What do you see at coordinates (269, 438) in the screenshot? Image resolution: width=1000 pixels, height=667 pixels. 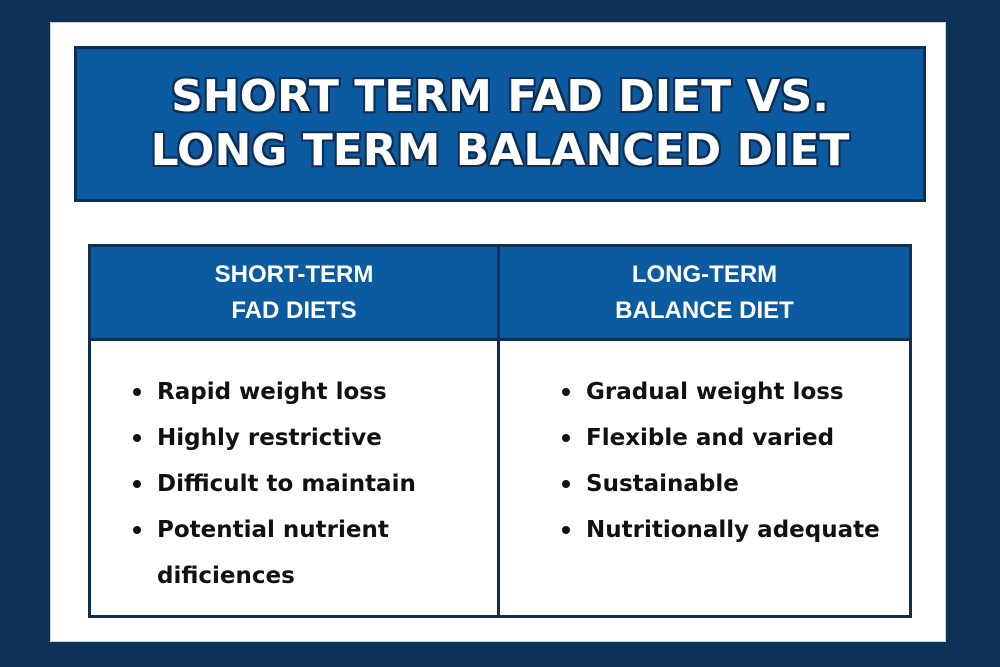 I see `list-item-text: Highly restrictive` at bounding box center [269, 438].